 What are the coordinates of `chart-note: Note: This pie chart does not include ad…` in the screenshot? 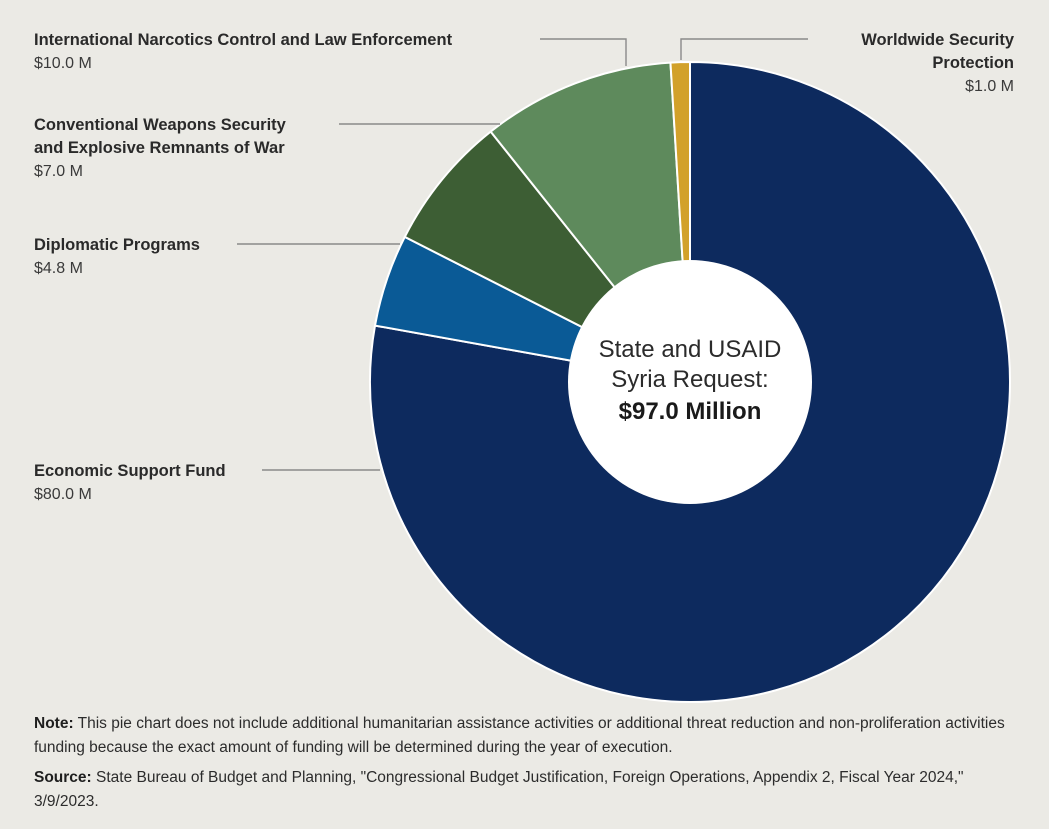 It's located at (529, 736).